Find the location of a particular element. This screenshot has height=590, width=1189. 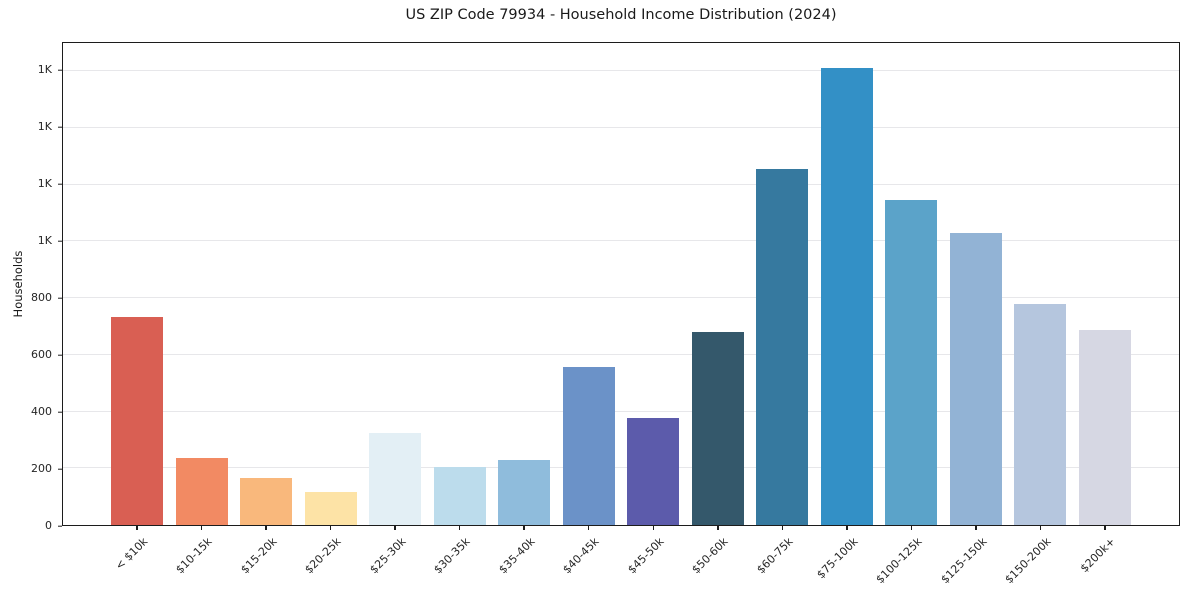

bar-slot-100-125k: $100-125k is located at coordinates (905, 314).